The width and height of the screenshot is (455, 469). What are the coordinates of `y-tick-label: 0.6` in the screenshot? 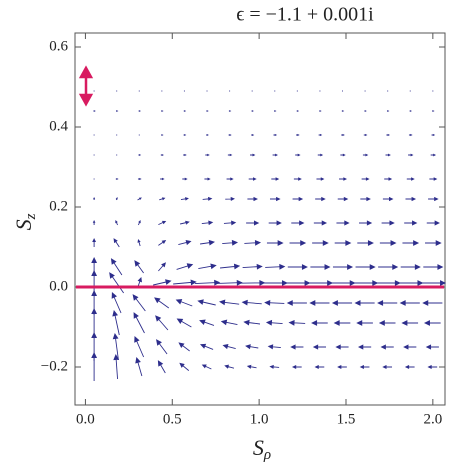 It's located at (58, 46).